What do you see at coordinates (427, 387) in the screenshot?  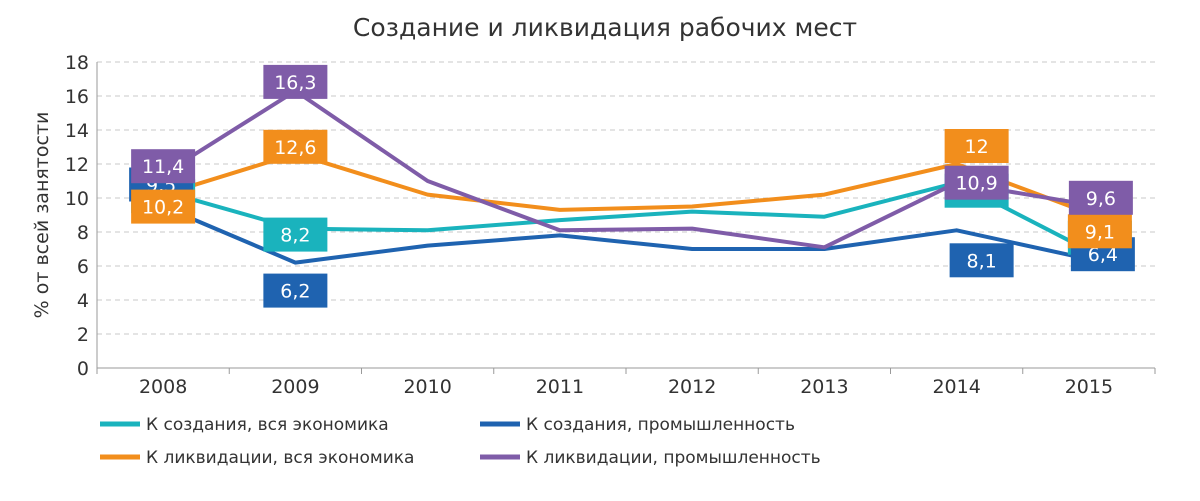 I see `x-tick-2010: 2010` at bounding box center [427, 387].